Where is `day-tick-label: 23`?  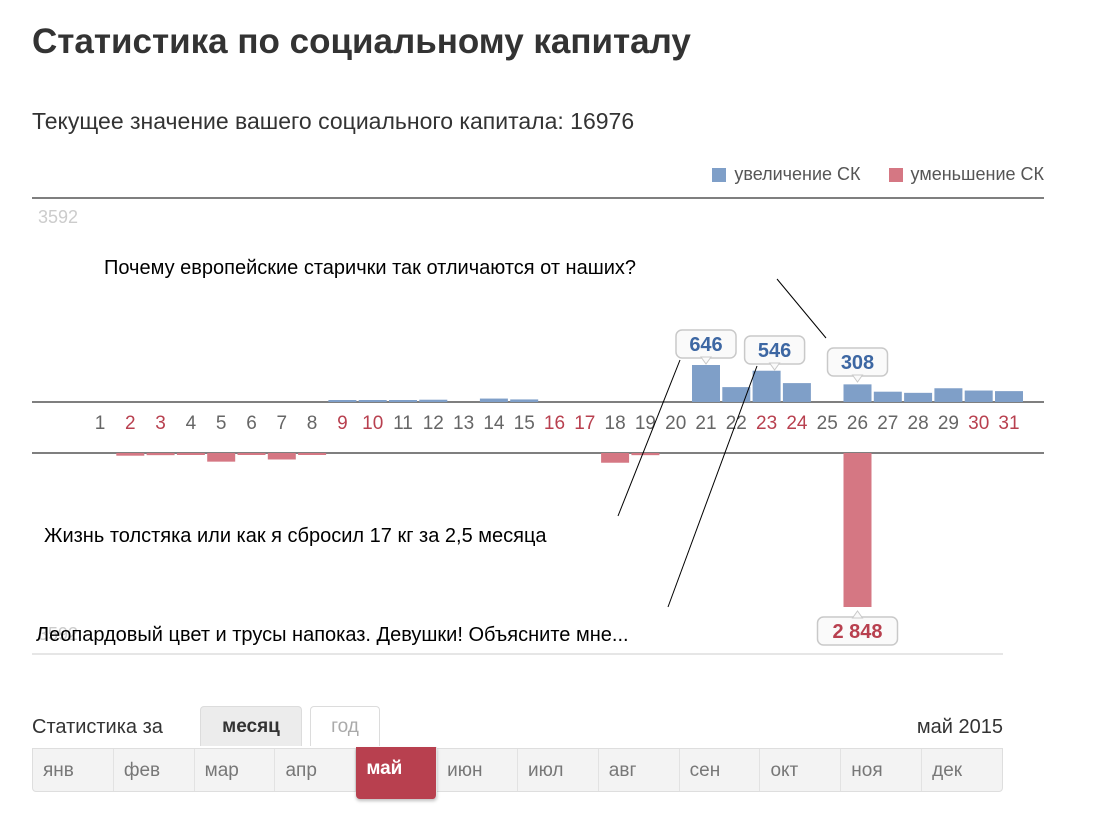
day-tick-label: 23 is located at coordinates (766, 423).